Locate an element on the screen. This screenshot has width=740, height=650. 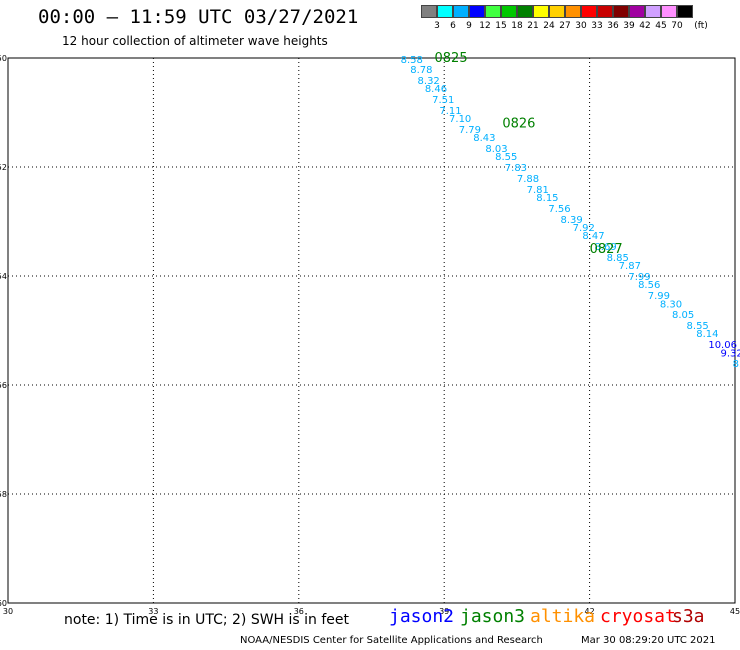
wave-height-label: 8.46 is located at coordinates (436, 89).